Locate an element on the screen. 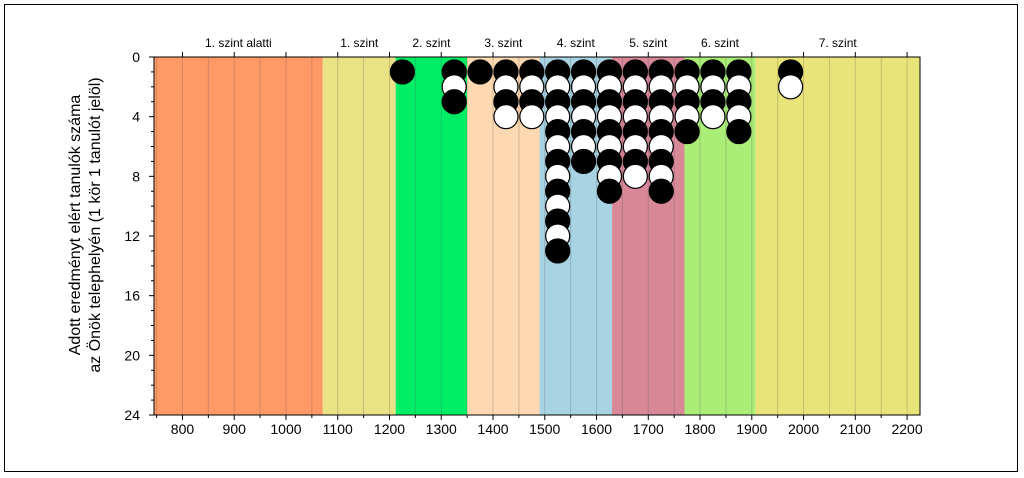 The image size is (1024, 478). level-label-7: 6. szint is located at coordinates (720, 43).